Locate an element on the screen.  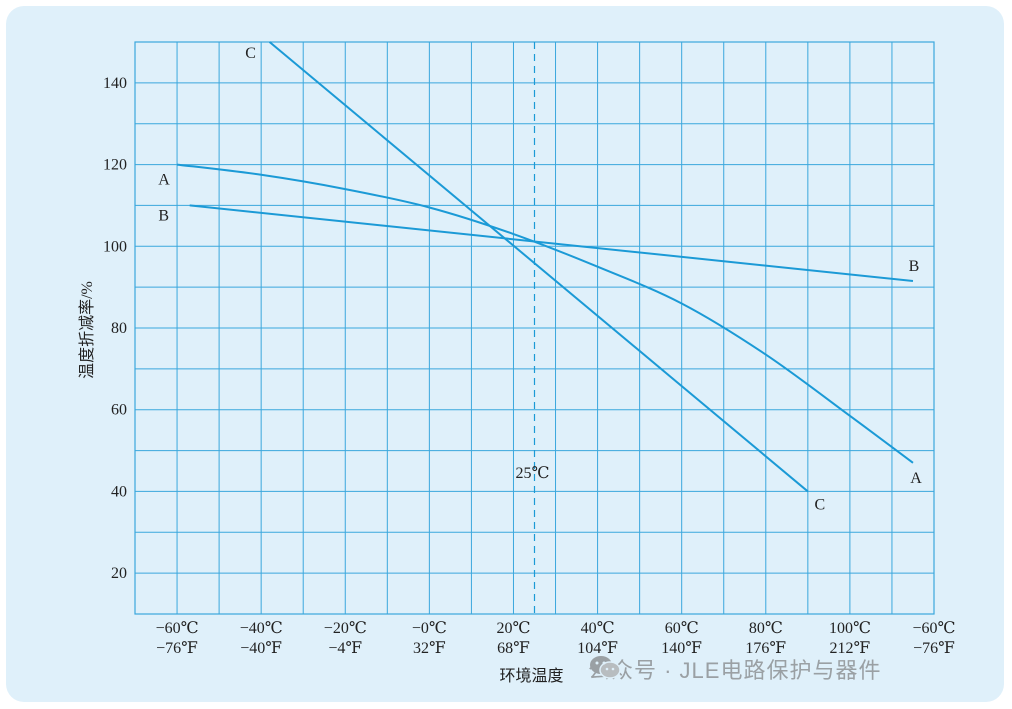
wechat-icon is located at coordinates (605, 667).